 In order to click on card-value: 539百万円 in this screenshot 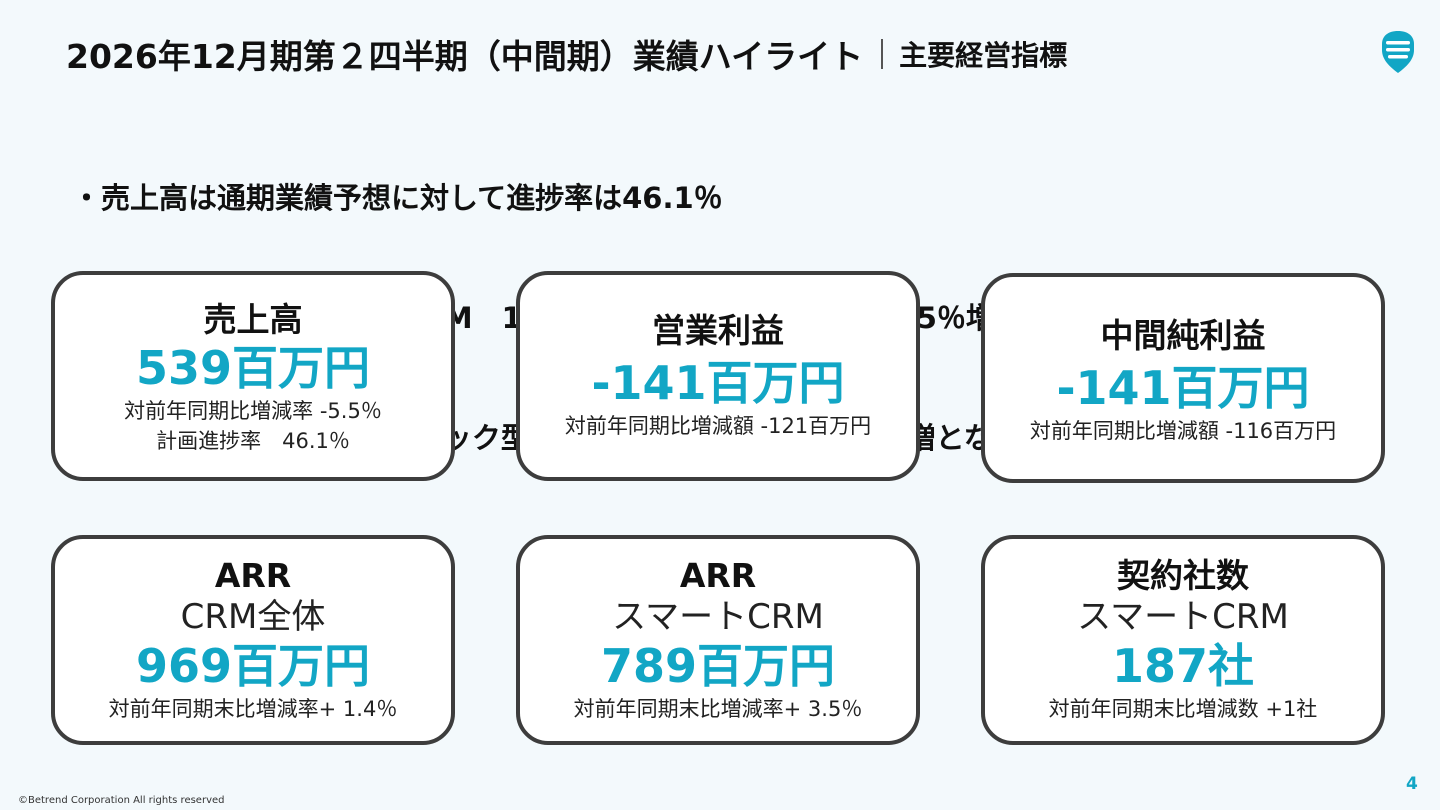, I will do `click(253, 368)`.